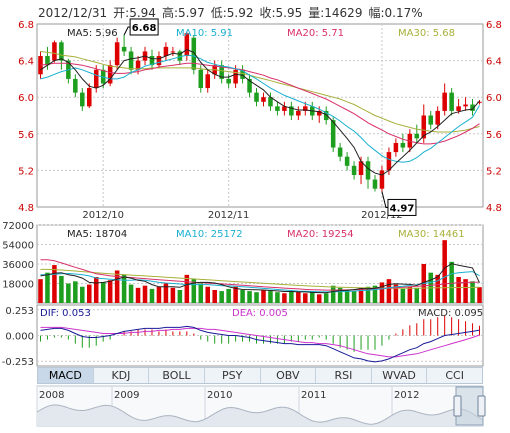 The width and height of the screenshot is (510, 433). What do you see at coordinates (260, 342) in the screenshot?
I see `macd-dea-line` at bounding box center [260, 342].